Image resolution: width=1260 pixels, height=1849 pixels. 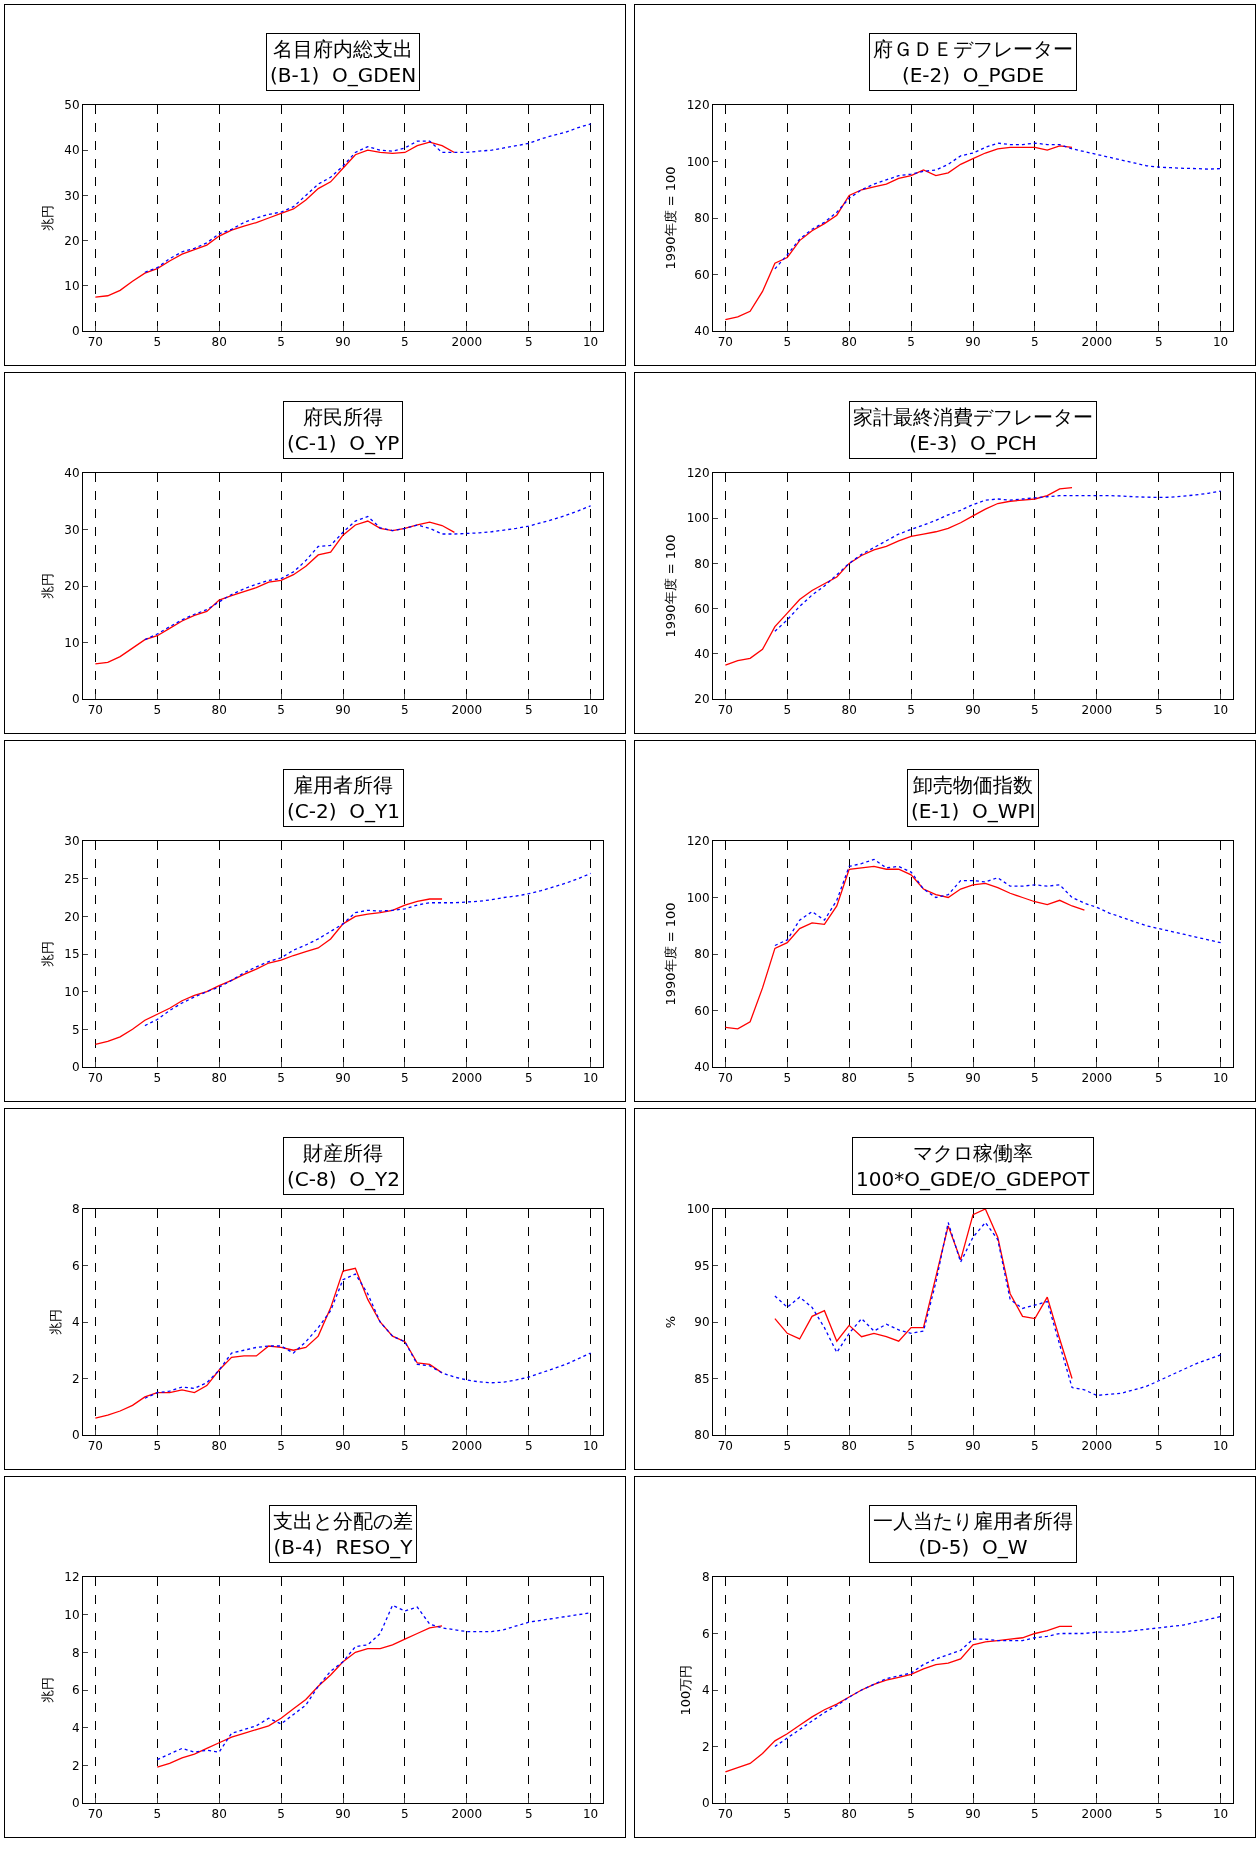 I want to click on y-tick-label: 5, so click(x=75, y=1029).